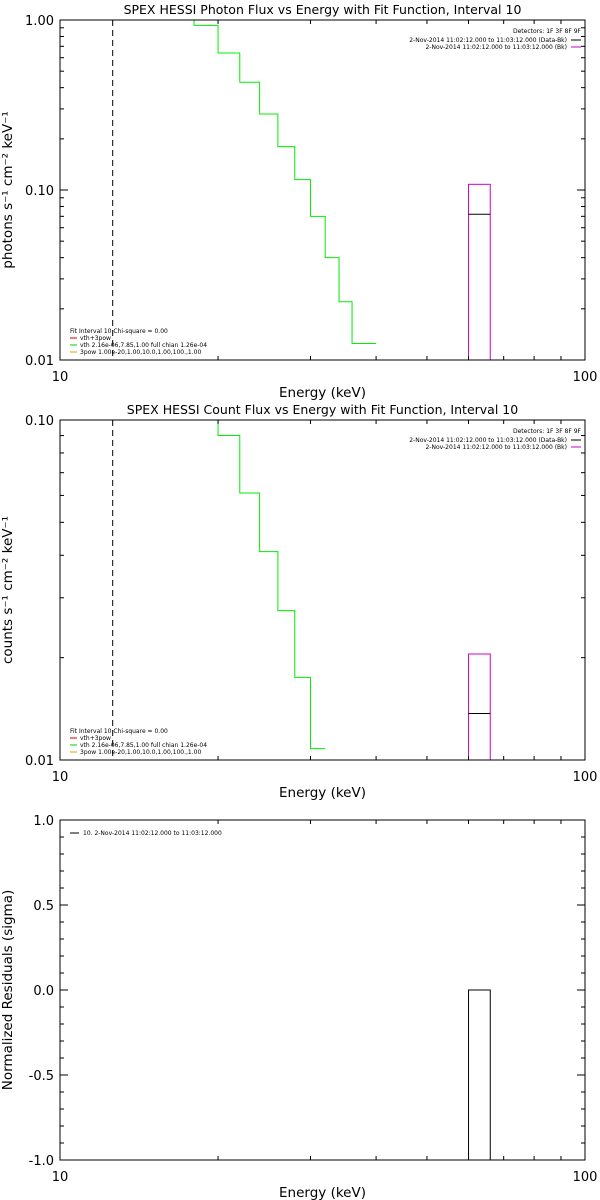  What do you see at coordinates (43, 906) in the screenshot?
I see `y-tick-label: 0.5` at bounding box center [43, 906].